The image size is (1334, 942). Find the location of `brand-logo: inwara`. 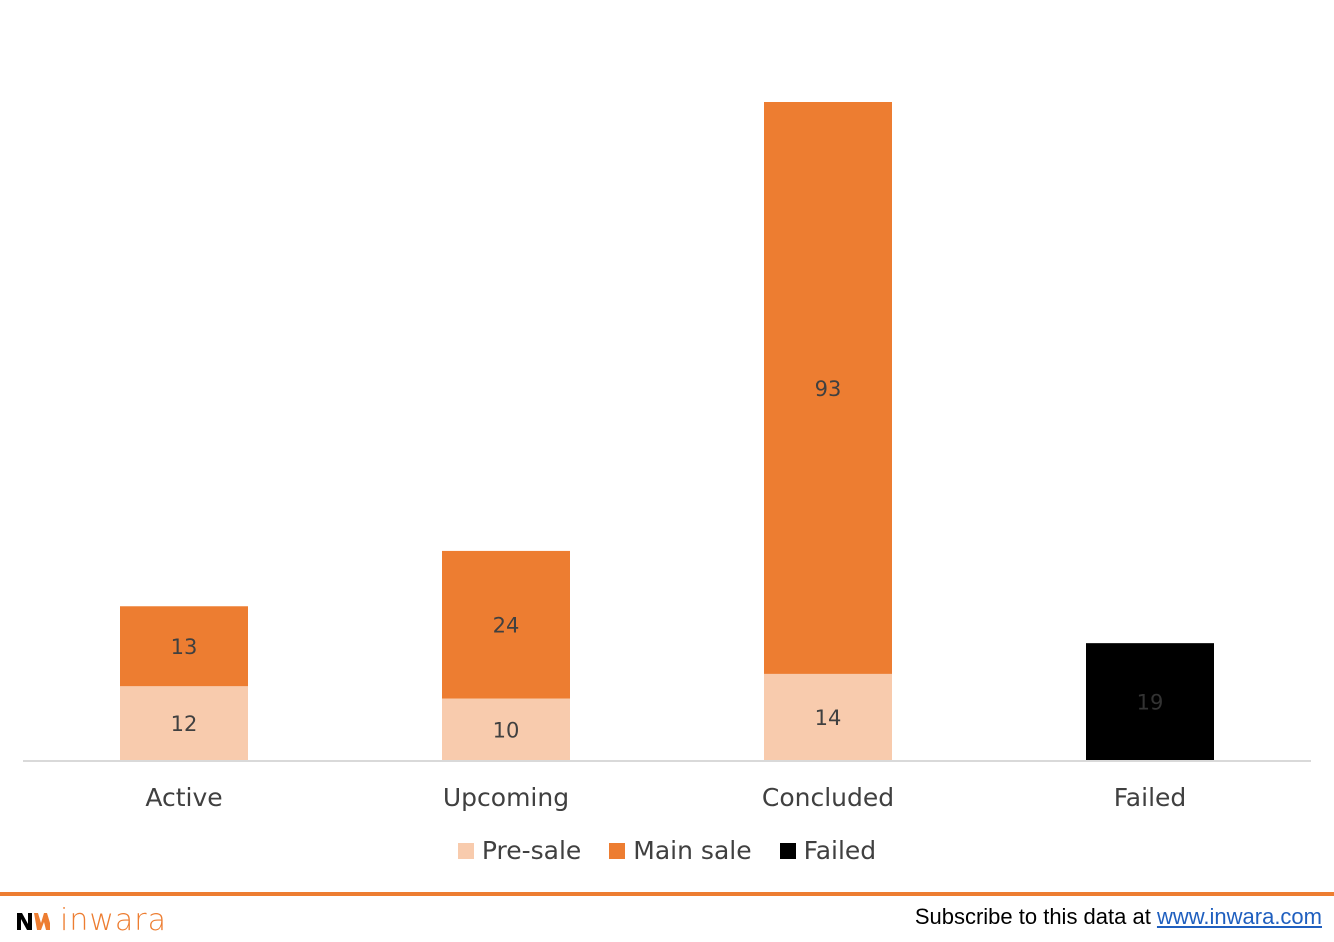

brand-logo: inwara is located at coordinates (91, 920).